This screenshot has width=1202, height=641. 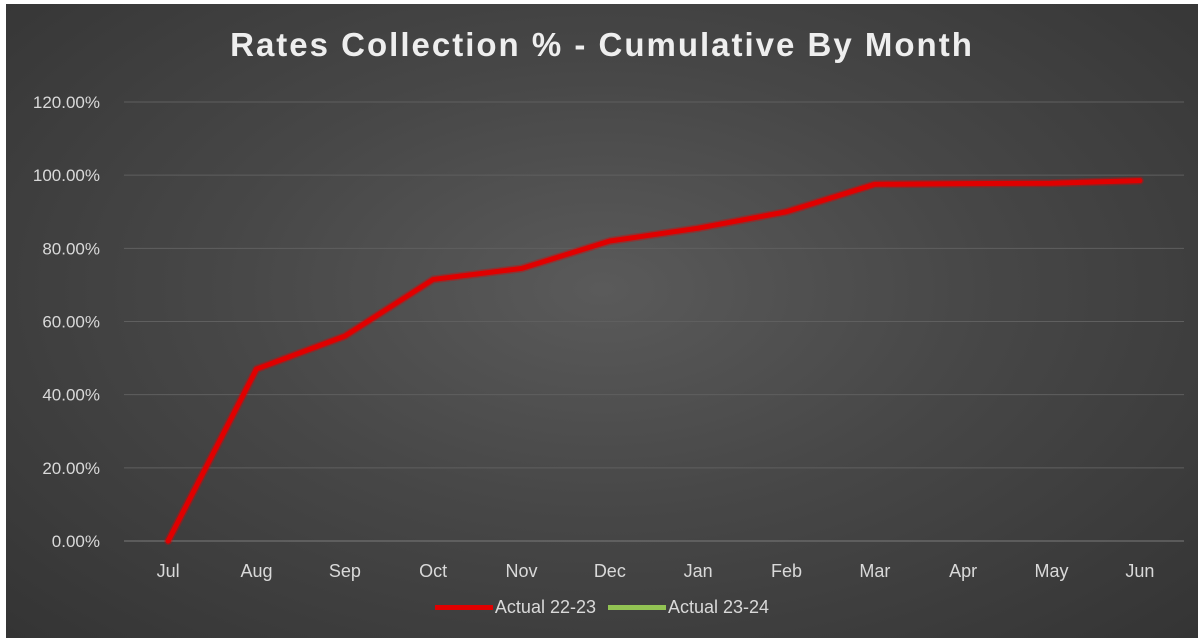 What do you see at coordinates (168, 571) in the screenshot?
I see `x-tick-label: Jul` at bounding box center [168, 571].